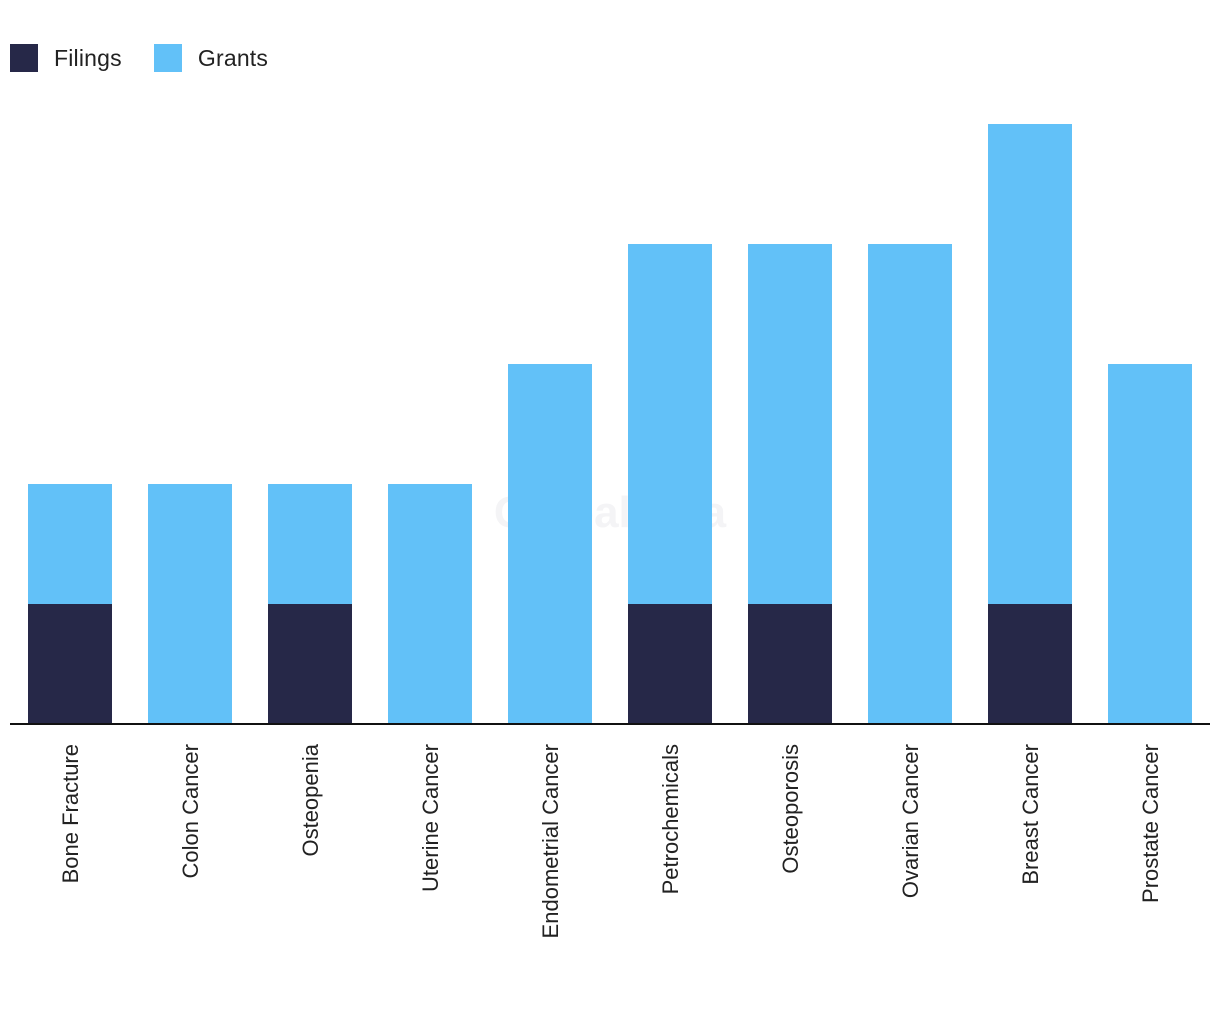  What do you see at coordinates (670, 424) in the screenshot?
I see `bar-grants-petrochemicals` at bounding box center [670, 424].